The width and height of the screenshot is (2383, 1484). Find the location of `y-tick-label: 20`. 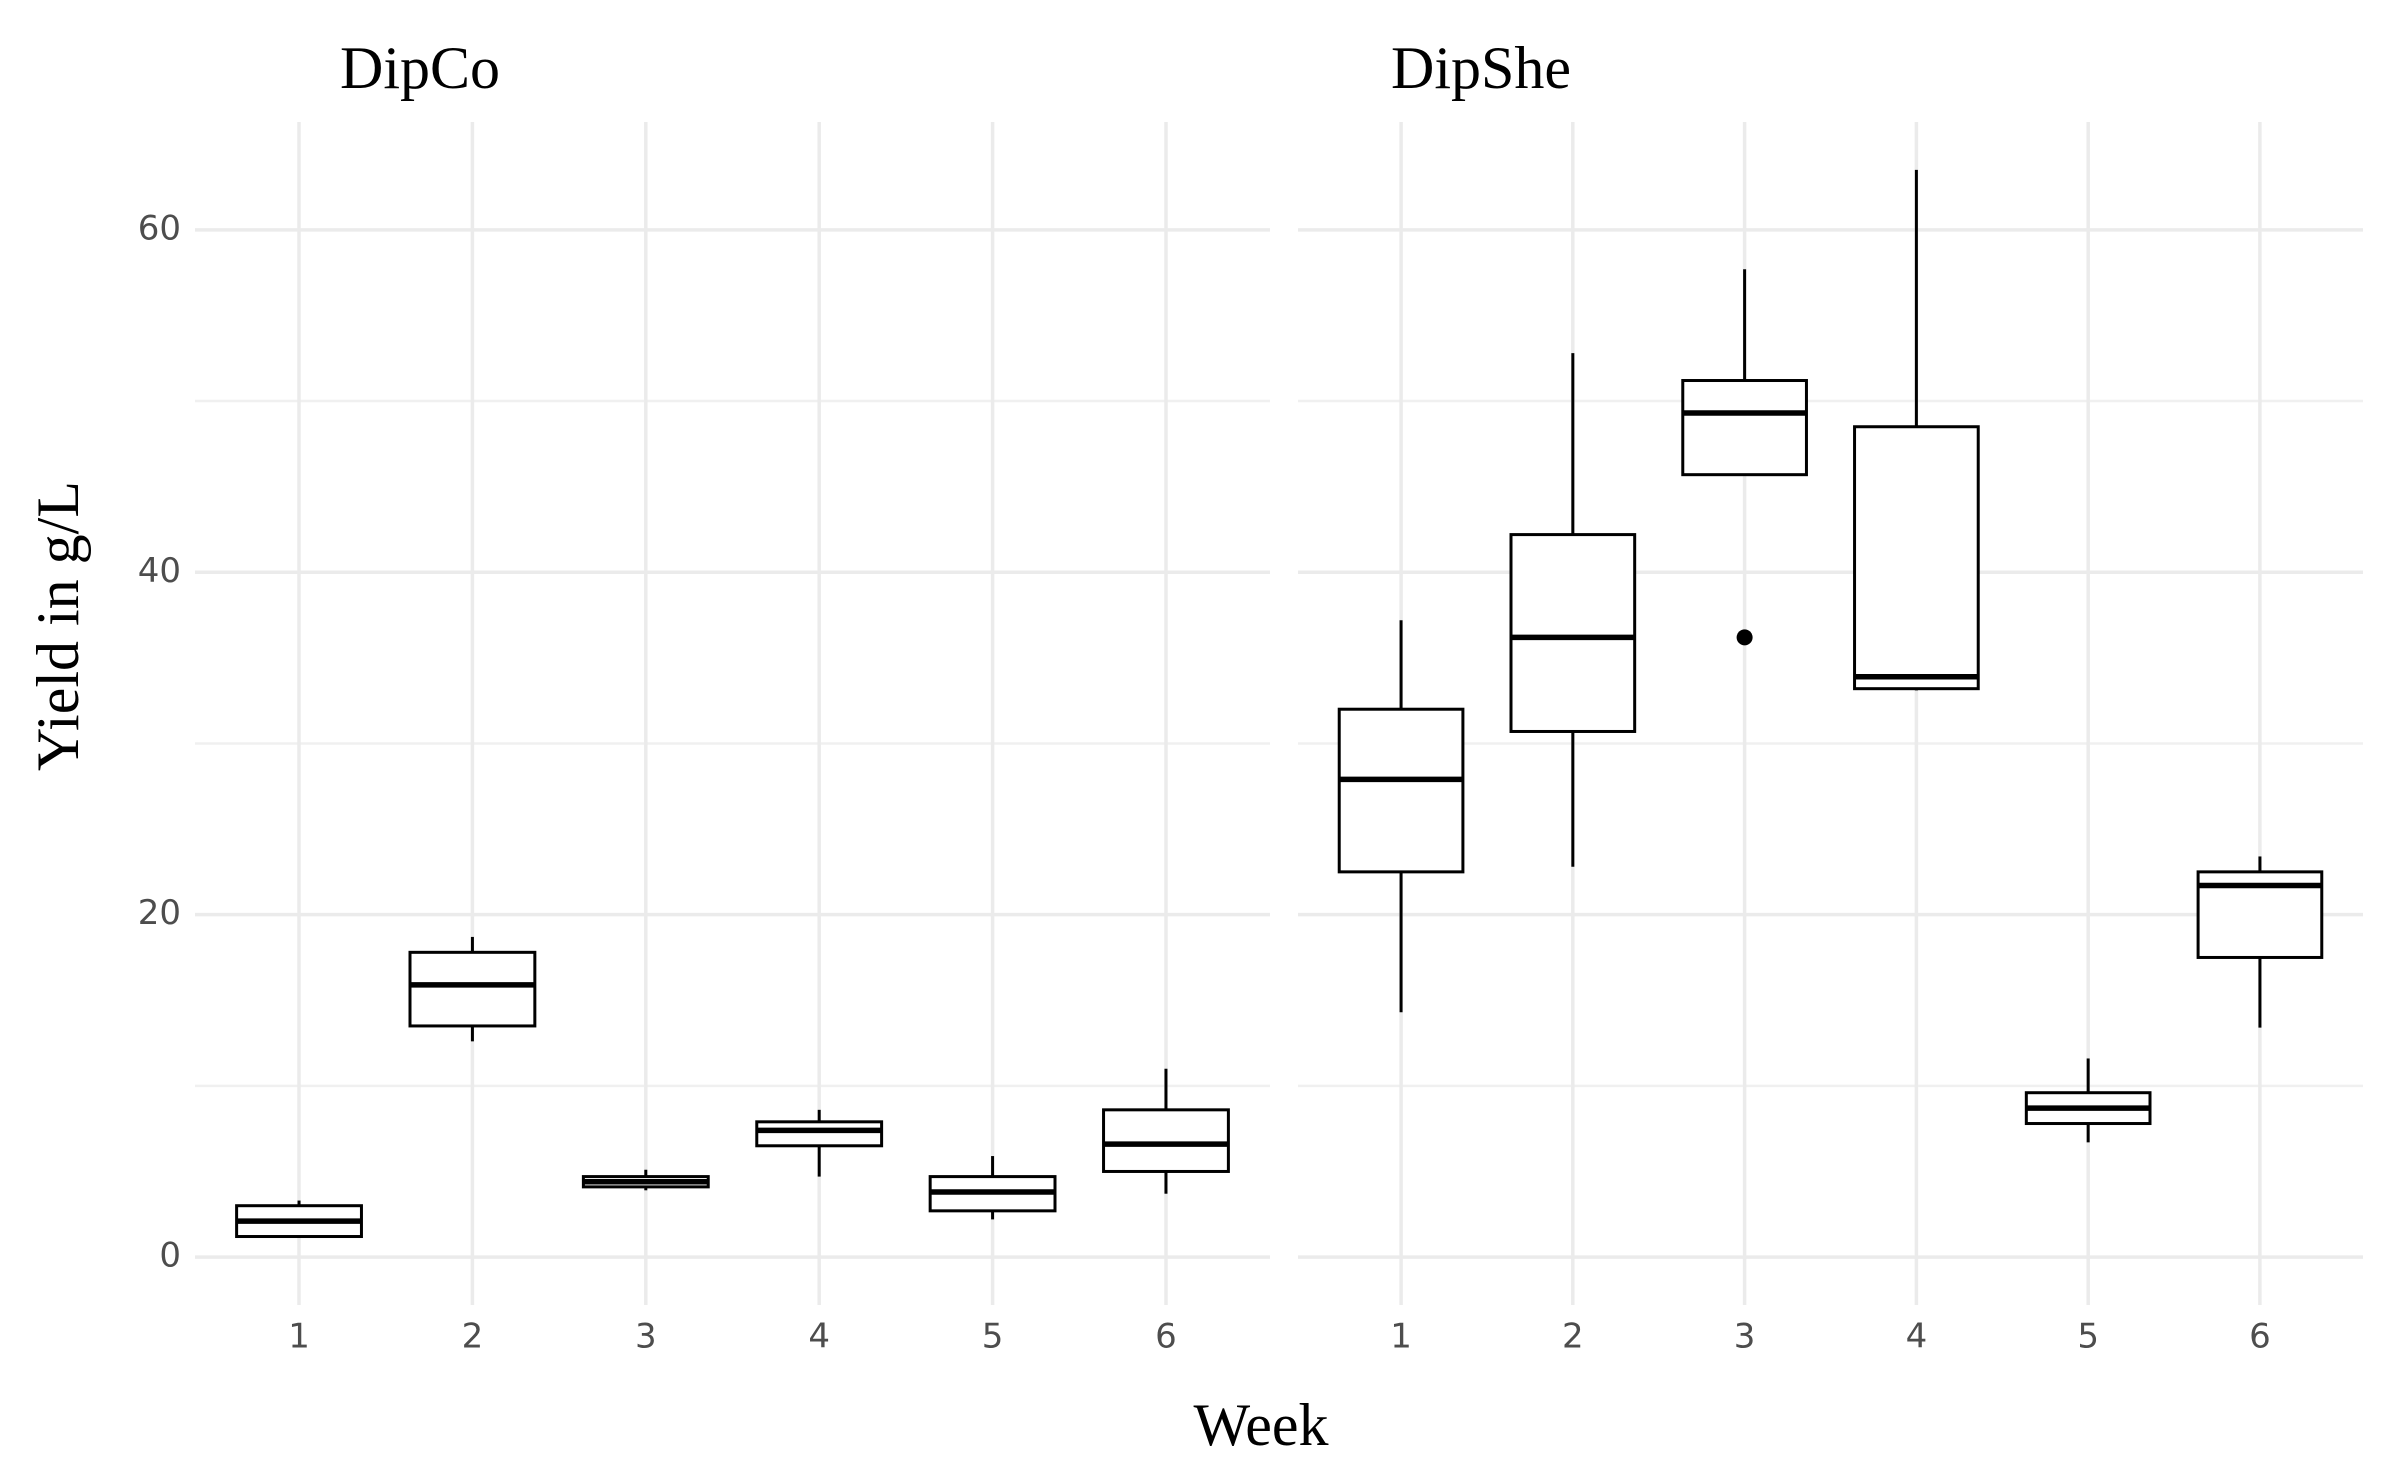

y-tick-label: 20 is located at coordinates (159, 913).